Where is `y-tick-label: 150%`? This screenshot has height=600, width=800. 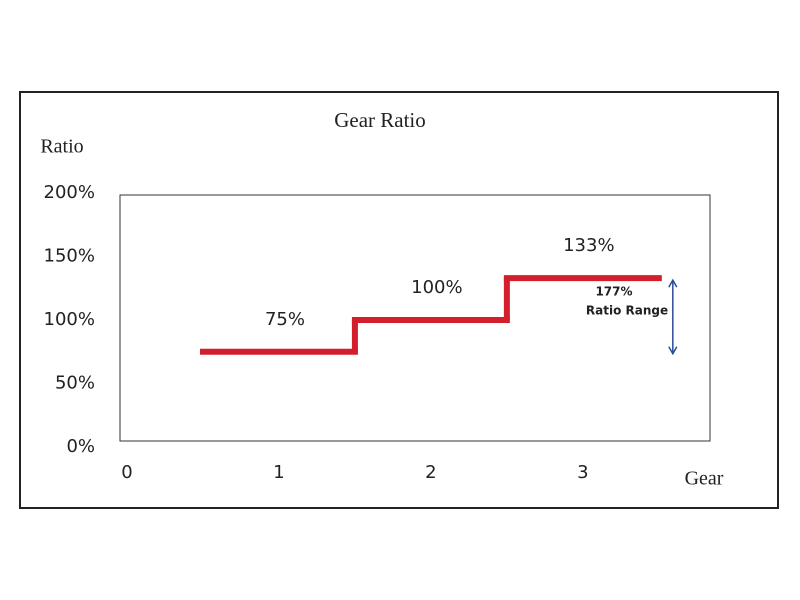 y-tick-label: 150% is located at coordinates (69, 256).